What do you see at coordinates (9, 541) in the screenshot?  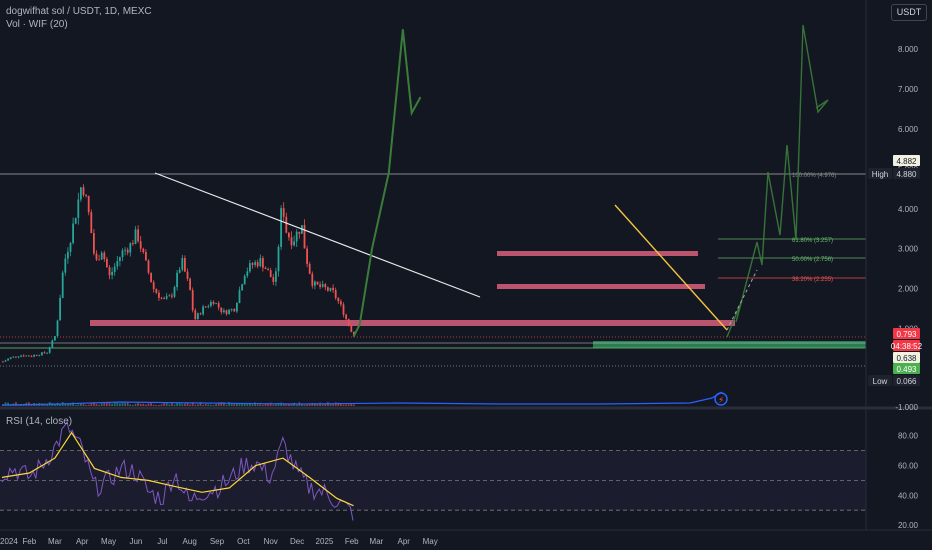 I see `time-tick: 2024` at bounding box center [9, 541].